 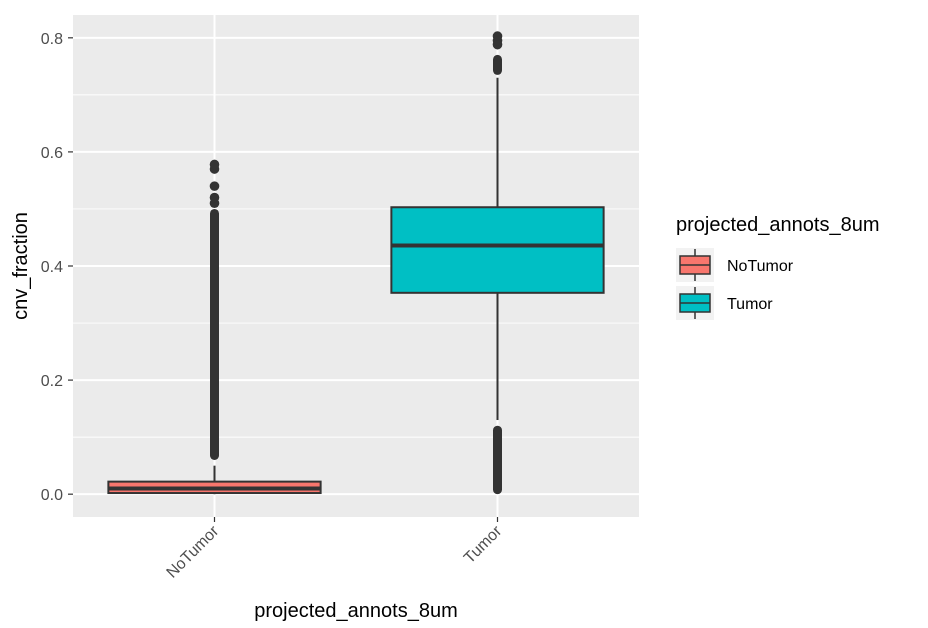 I want to click on y-tick-label: 0.0, so click(x=52, y=495).